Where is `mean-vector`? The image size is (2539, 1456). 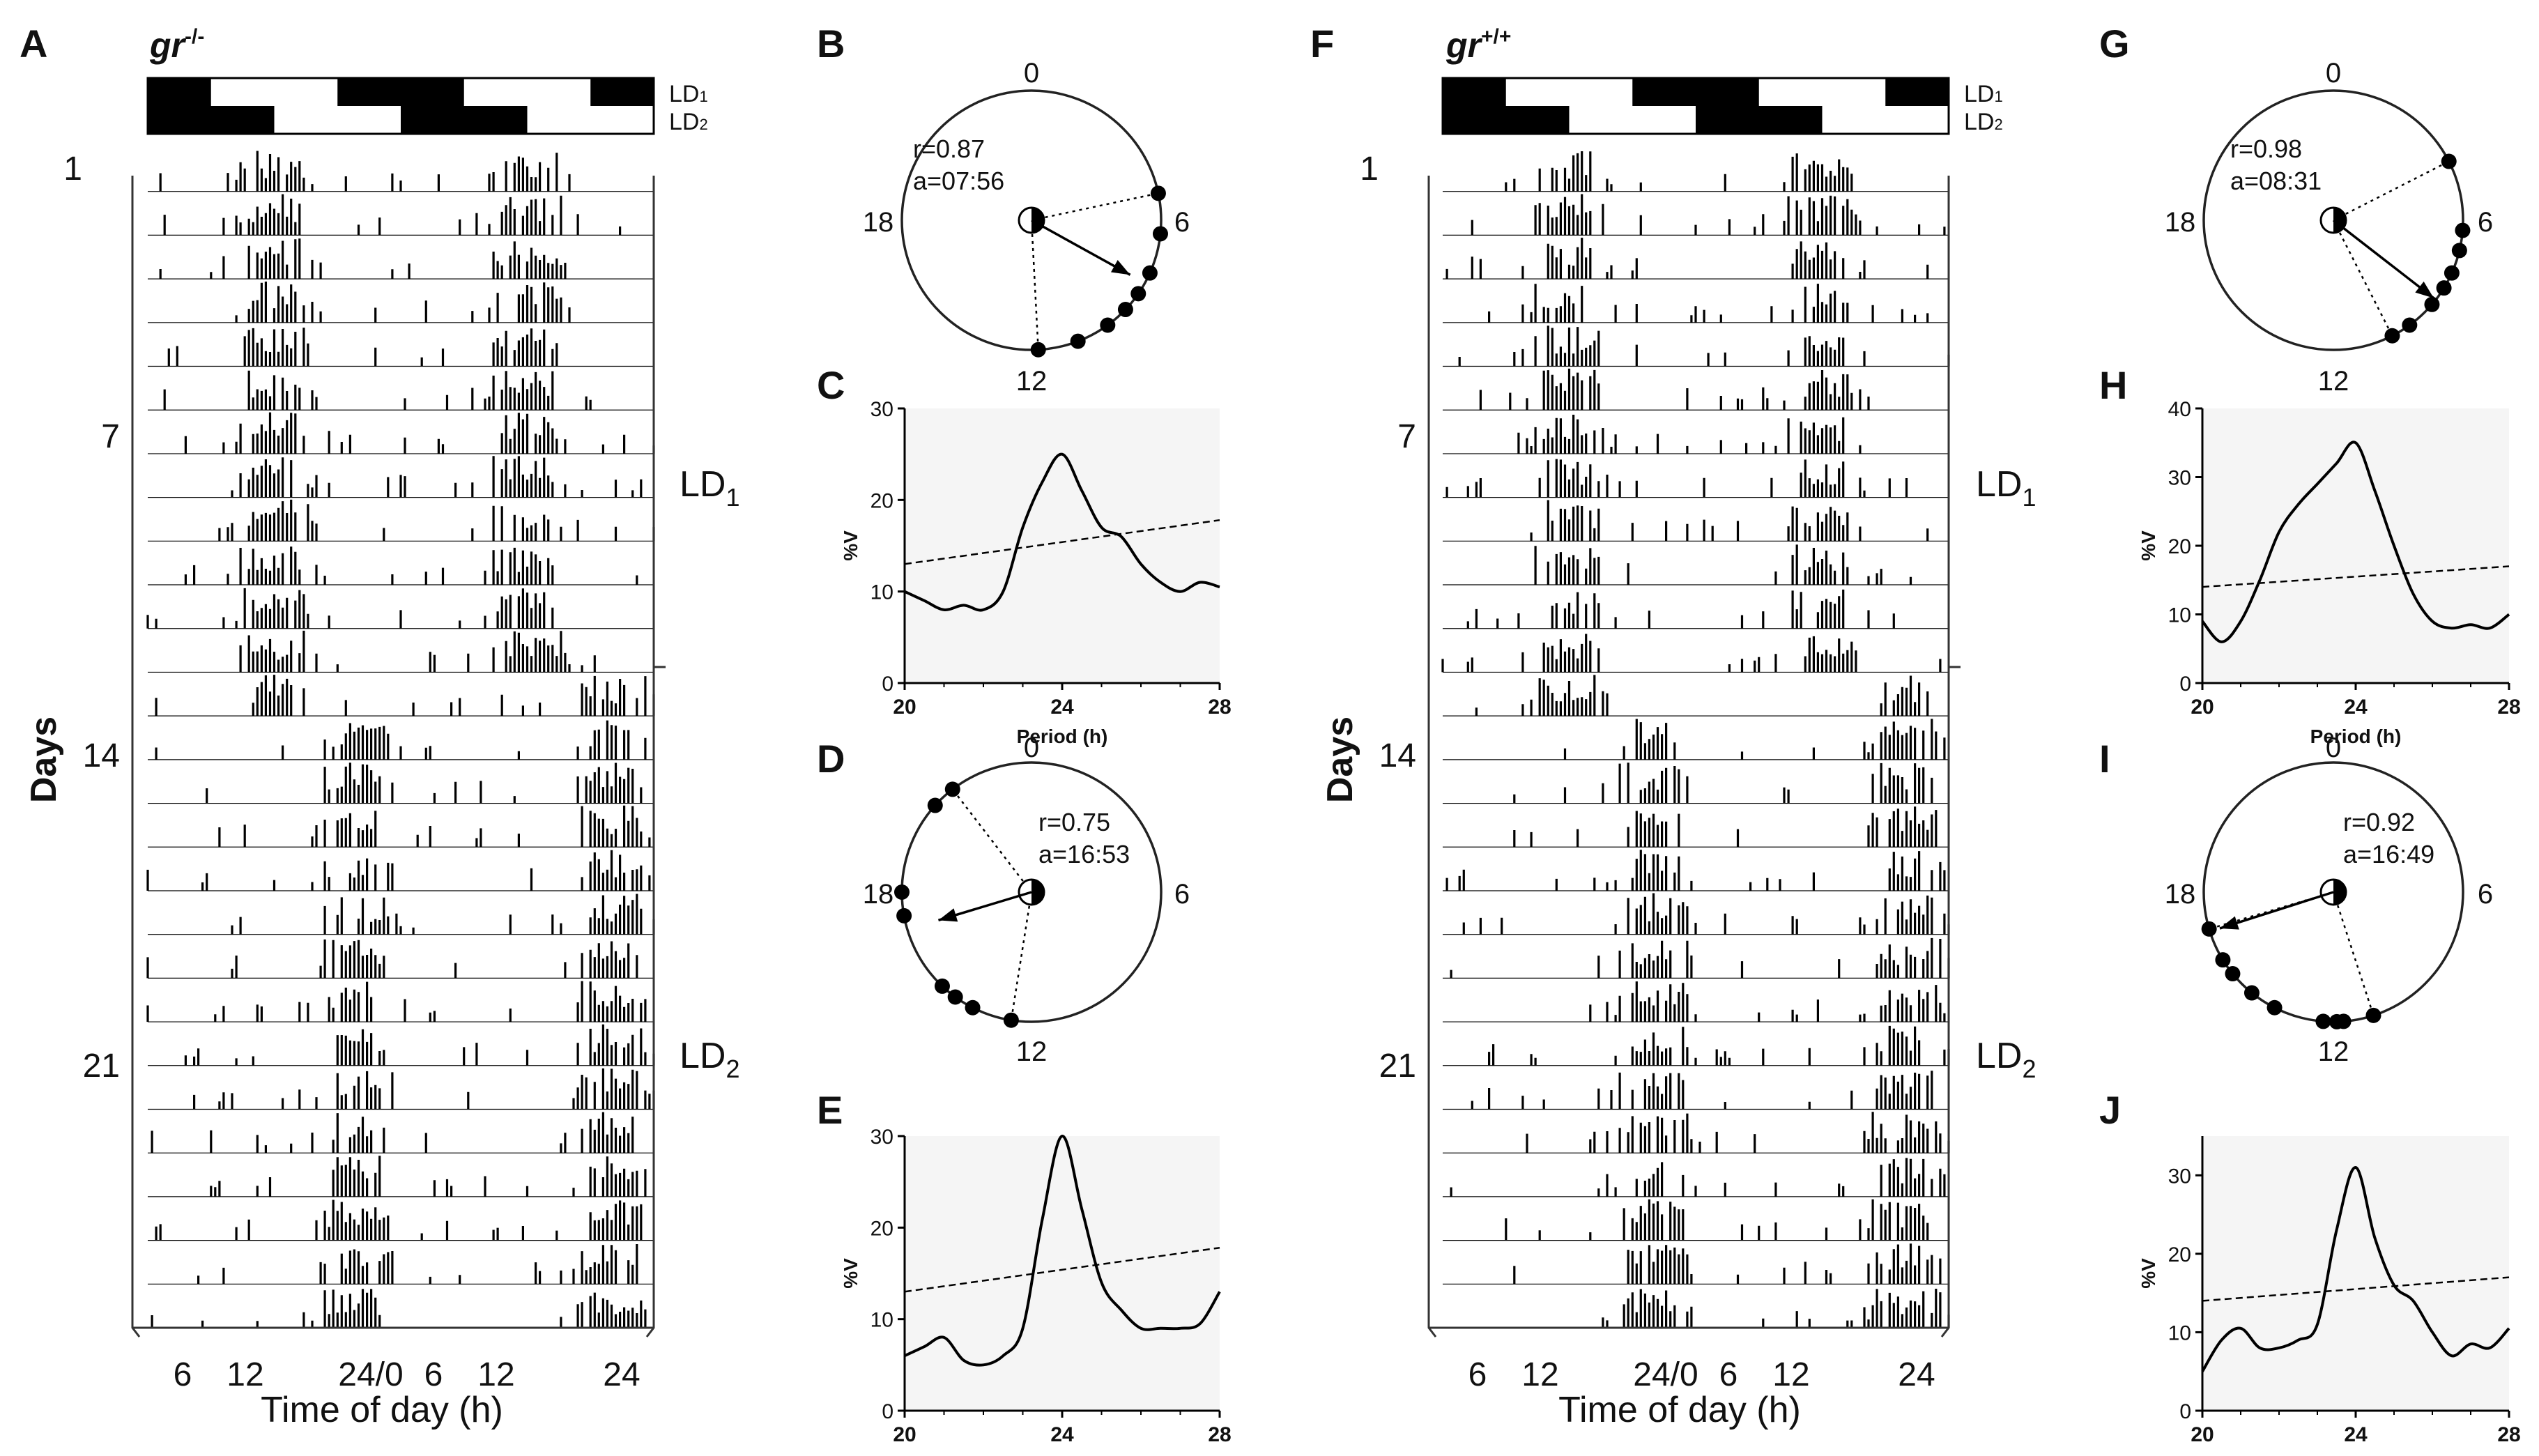 mean-vector is located at coordinates (1081, 248).